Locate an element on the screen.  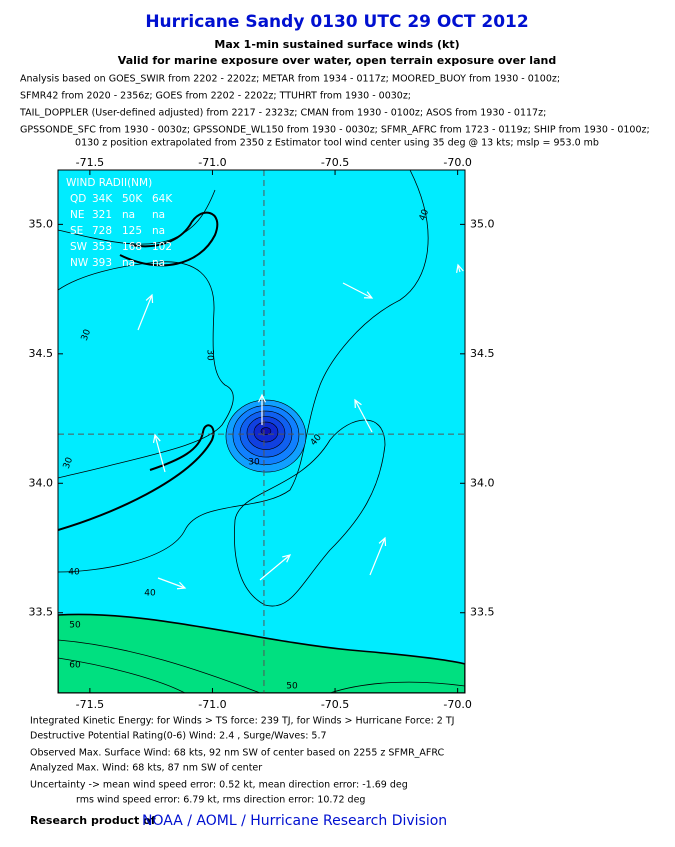
radii-header: 50K is located at coordinates (132, 199).